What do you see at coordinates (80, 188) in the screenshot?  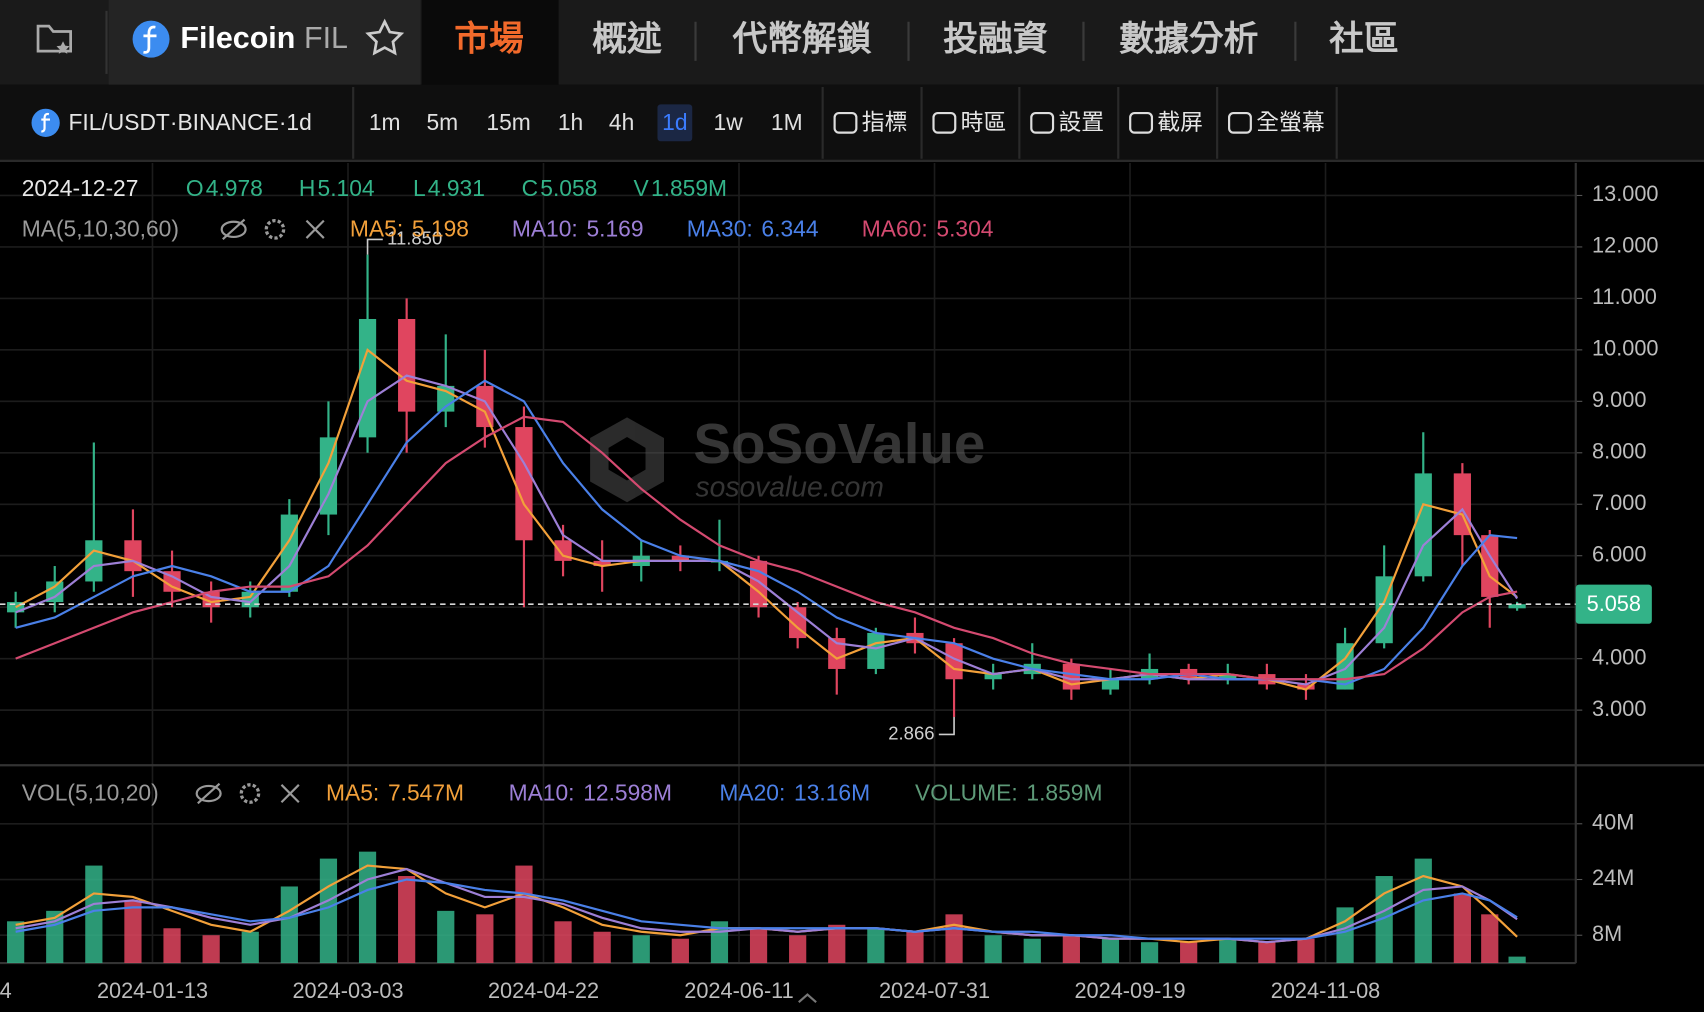 I see `legend-text: 2024-12-27` at bounding box center [80, 188].